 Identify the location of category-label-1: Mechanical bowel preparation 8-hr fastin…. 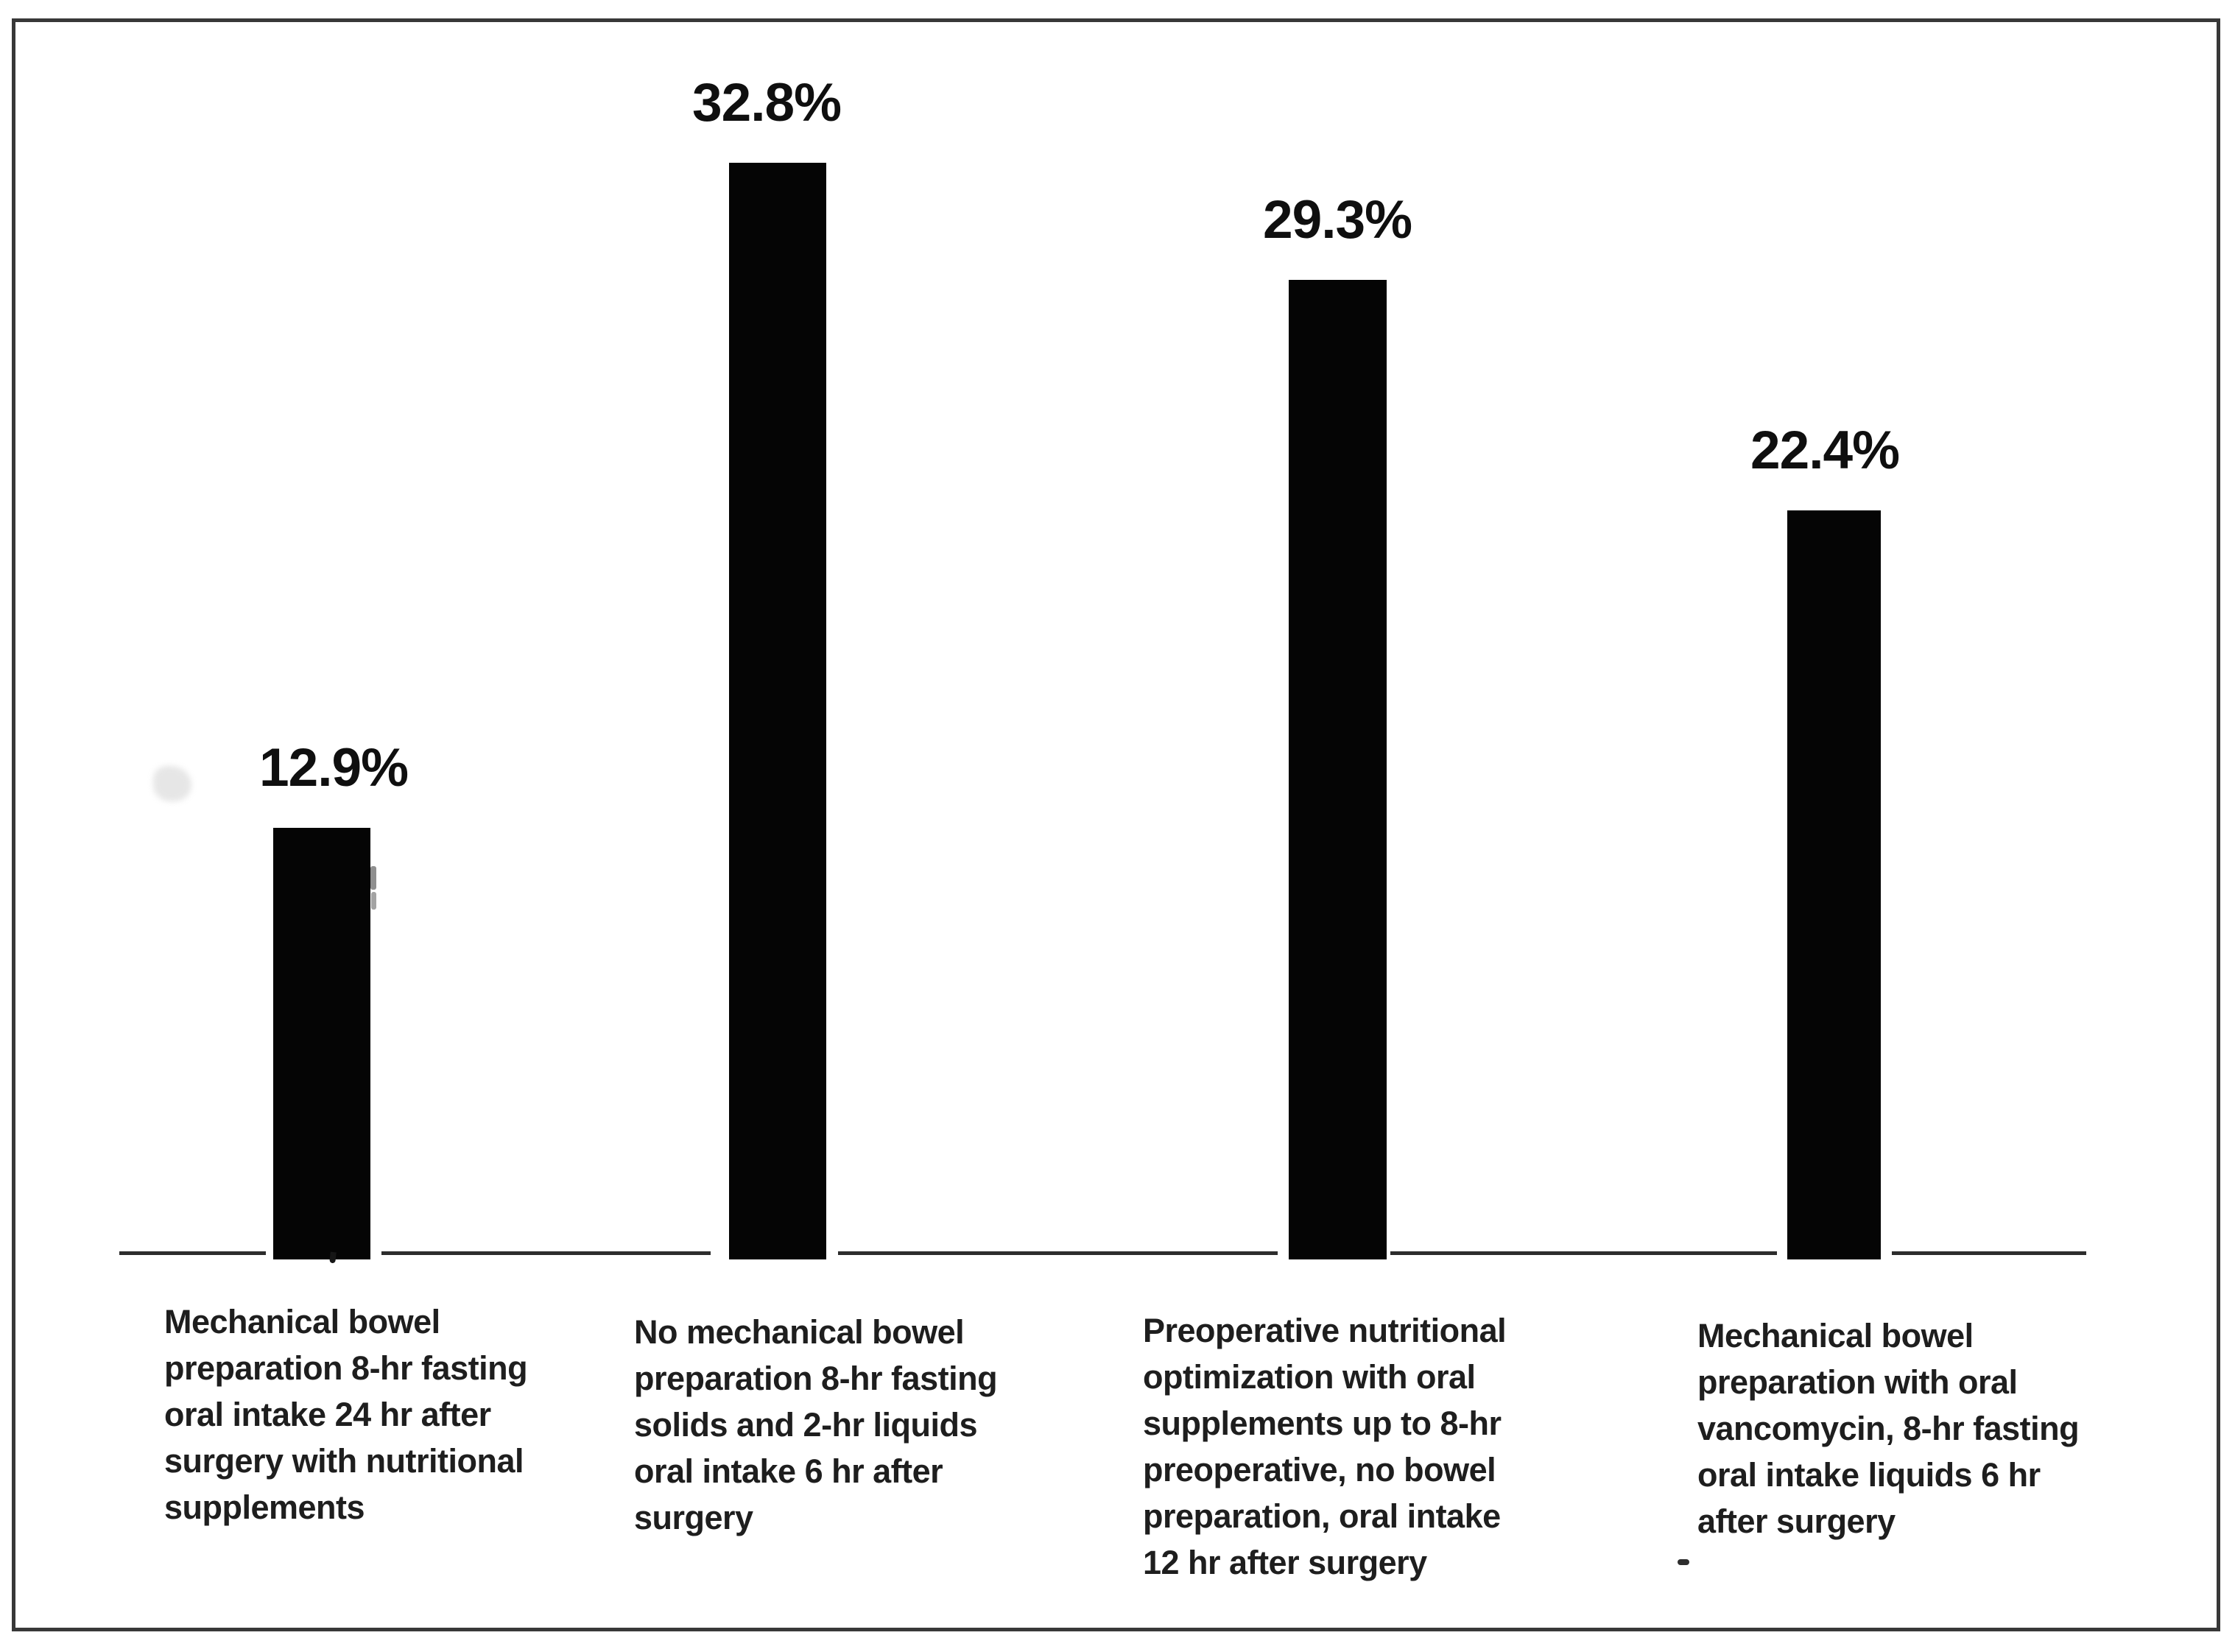
(346, 1414).